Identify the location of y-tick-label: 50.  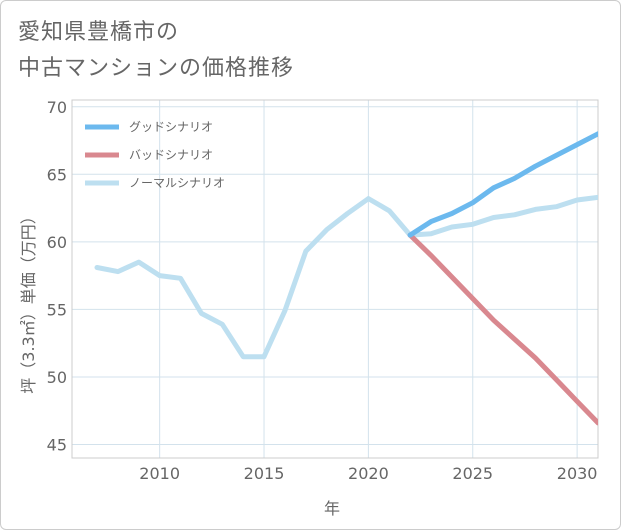
(57, 377).